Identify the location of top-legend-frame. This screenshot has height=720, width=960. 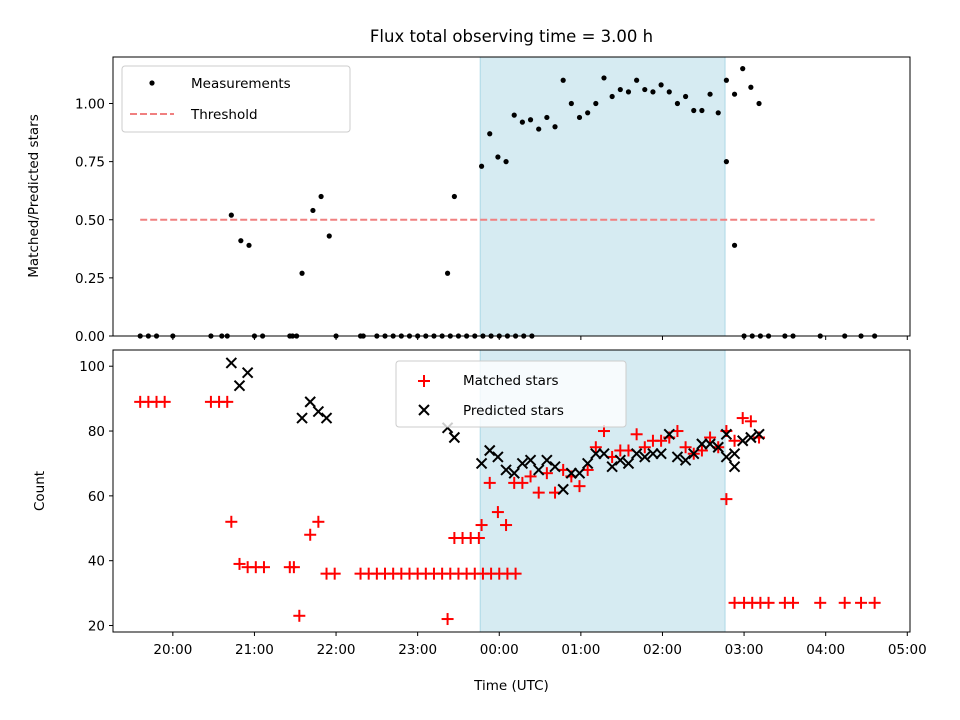
(236, 99).